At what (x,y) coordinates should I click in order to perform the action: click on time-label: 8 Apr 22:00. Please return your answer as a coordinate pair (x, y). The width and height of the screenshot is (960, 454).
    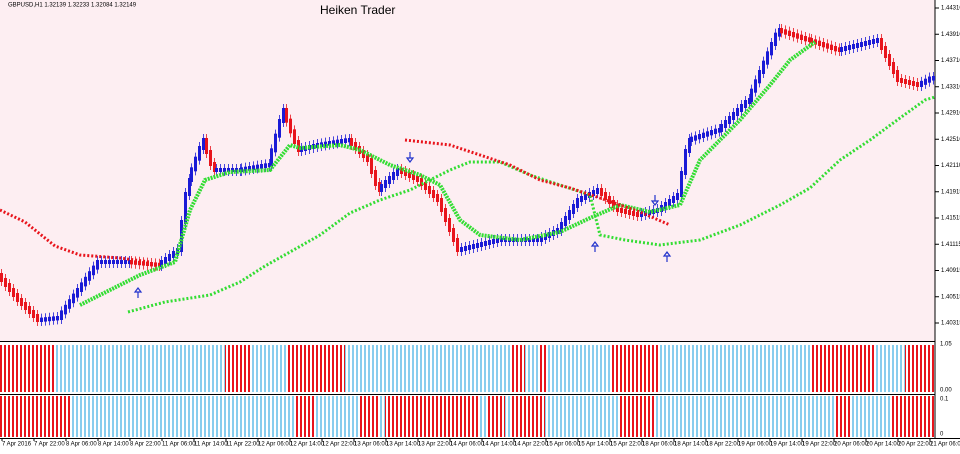
    Looking at the image, I should click on (145, 445).